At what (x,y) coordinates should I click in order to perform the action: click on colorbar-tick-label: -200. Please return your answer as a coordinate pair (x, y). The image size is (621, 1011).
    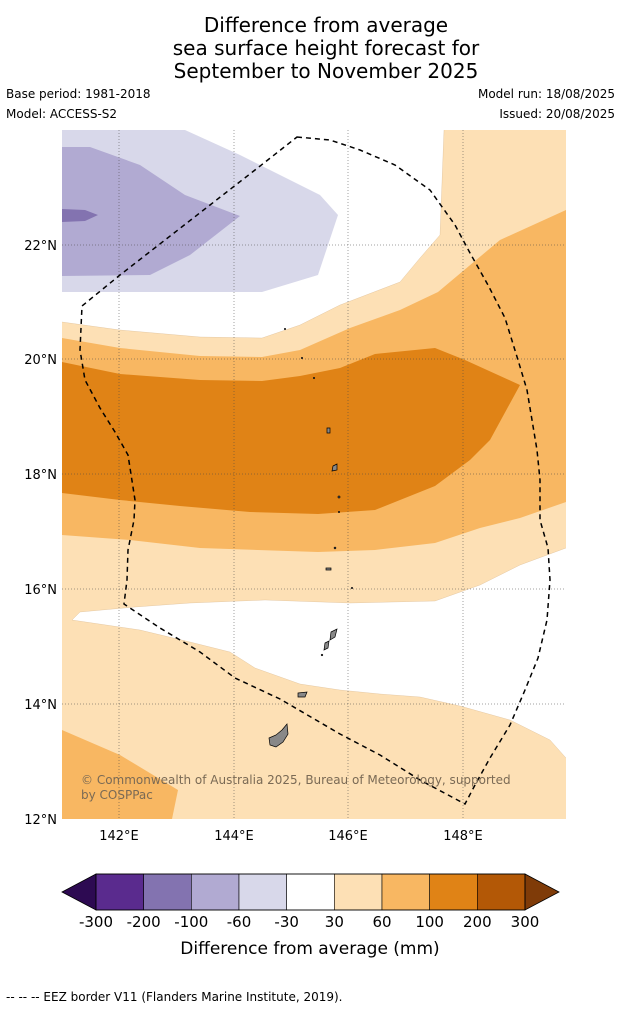
    Looking at the image, I should click on (144, 922).